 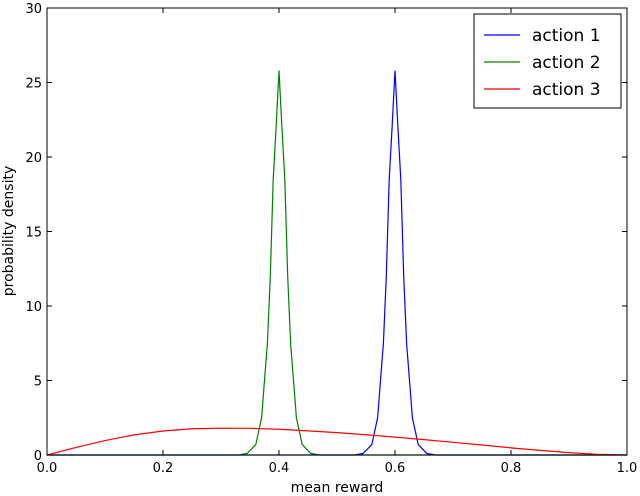 I want to click on y-tick-label: 25, so click(x=33, y=84).